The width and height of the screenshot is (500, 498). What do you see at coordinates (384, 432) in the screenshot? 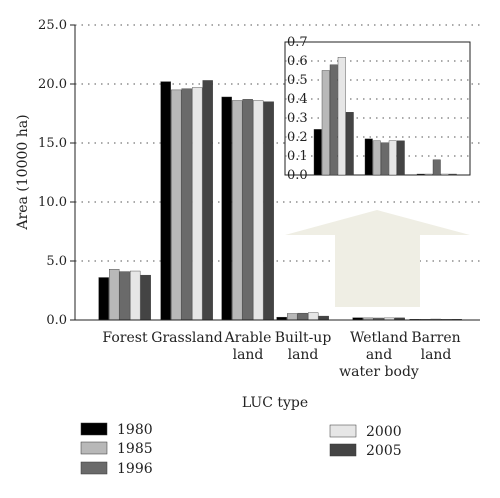
I see `legend-label: 2000` at bounding box center [384, 432].